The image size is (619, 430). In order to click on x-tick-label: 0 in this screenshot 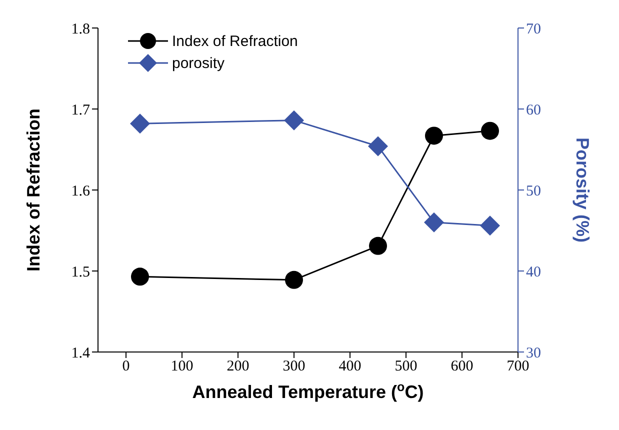, I will do `click(126, 366)`.